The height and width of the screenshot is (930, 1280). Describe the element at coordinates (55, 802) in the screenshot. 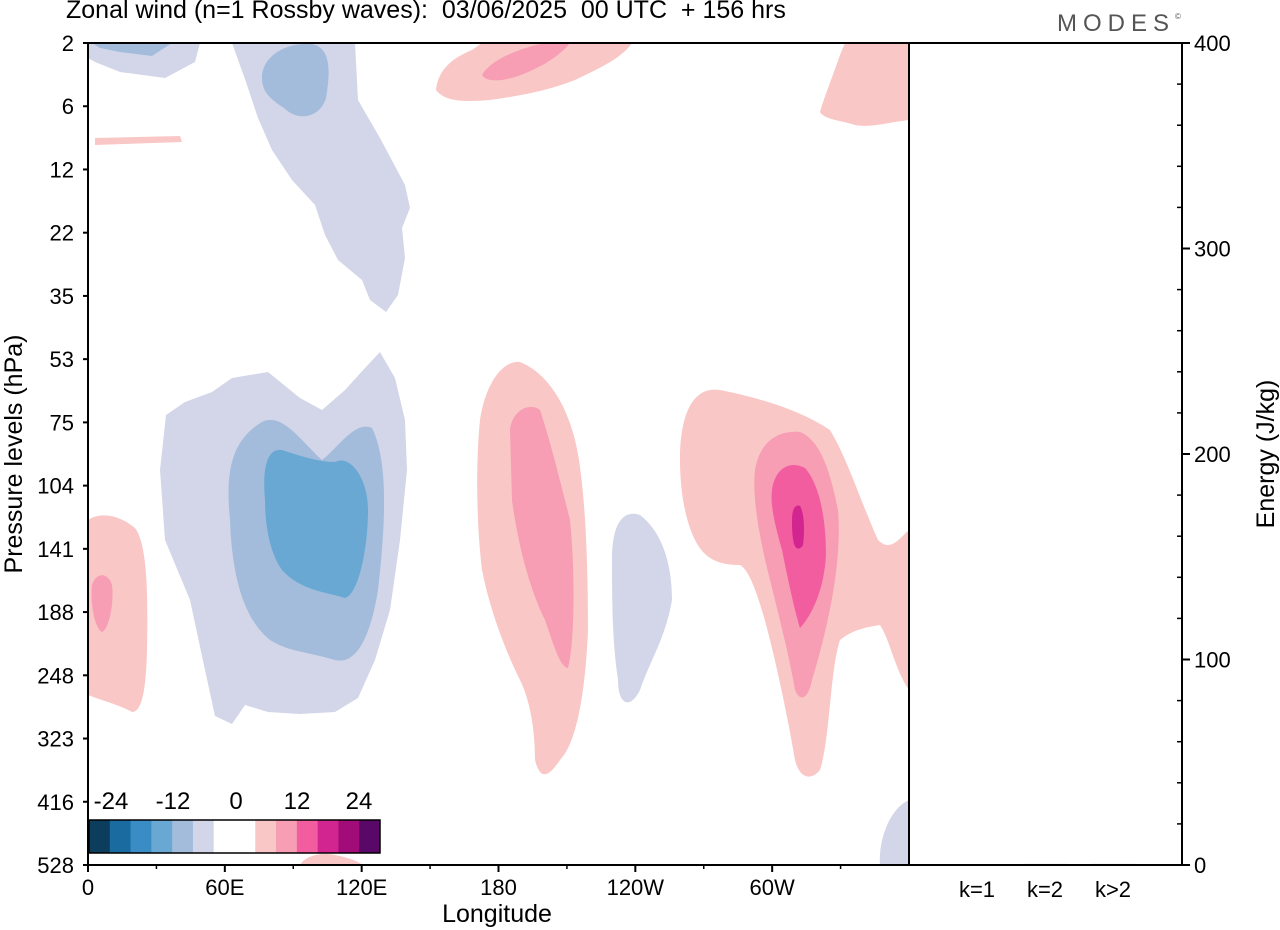

I see `y-tick-label: 416` at that location.